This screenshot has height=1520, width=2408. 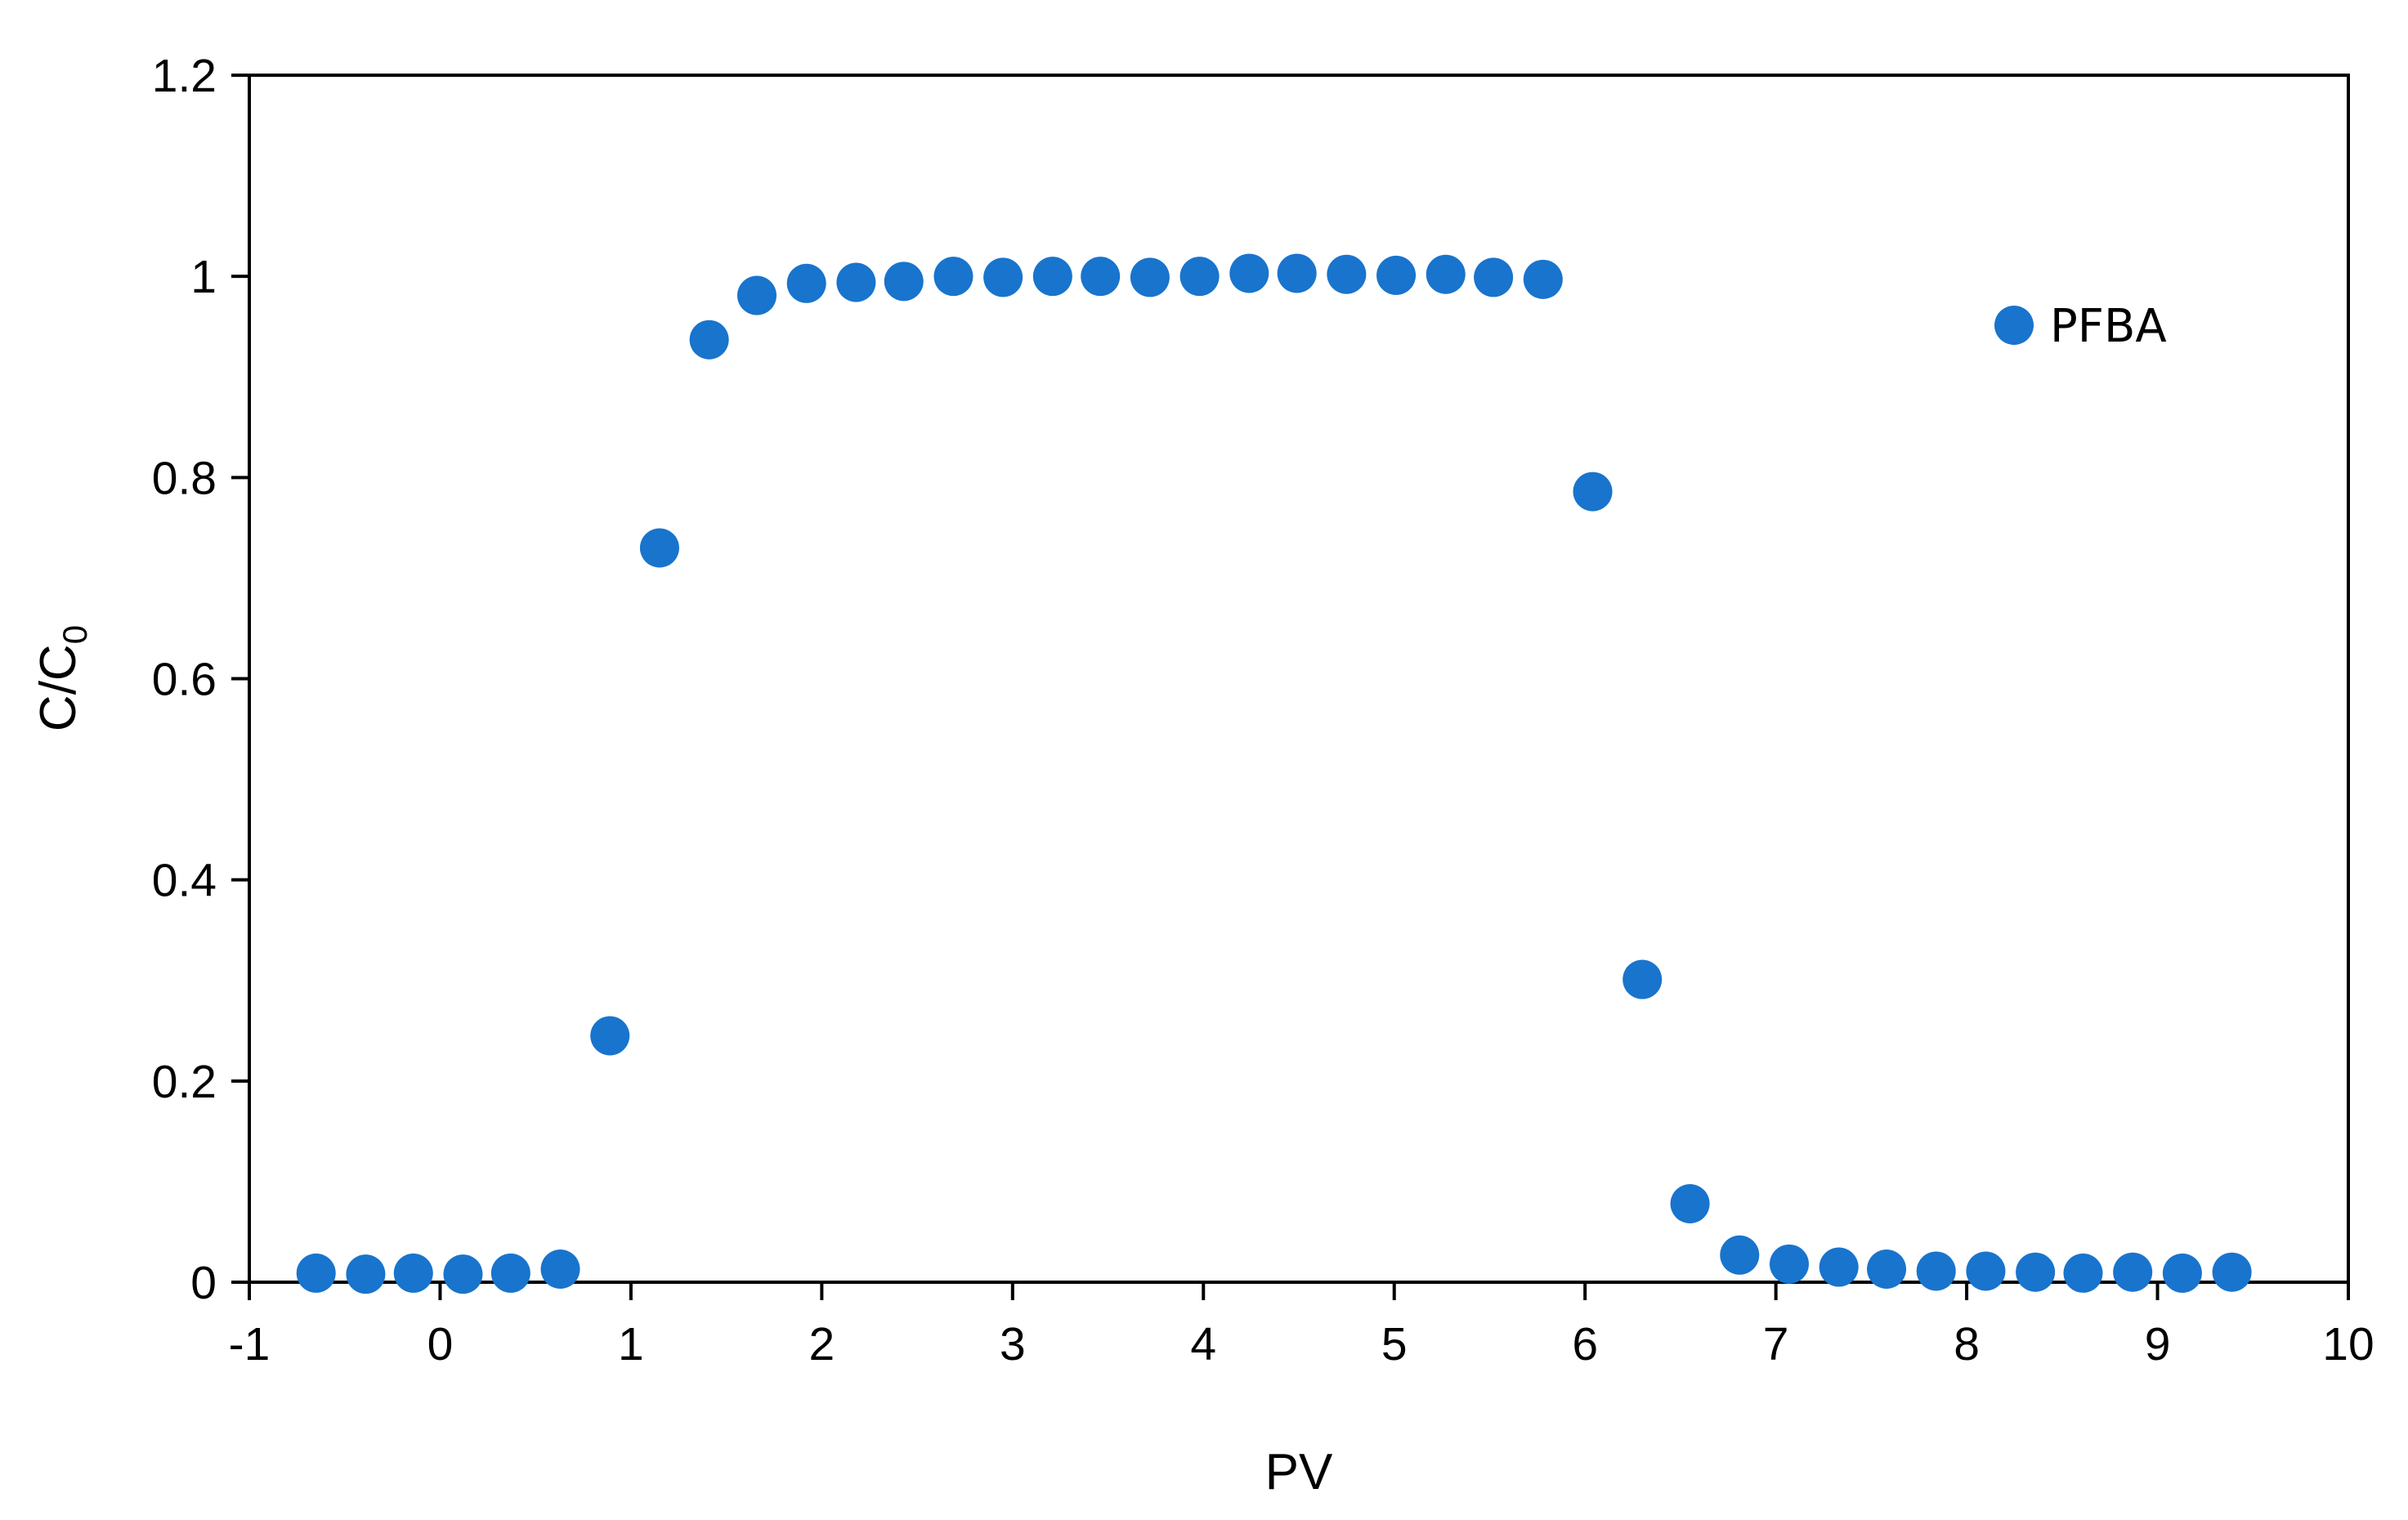 What do you see at coordinates (1394, 1344) in the screenshot?
I see `x-tick-label: 5` at bounding box center [1394, 1344].